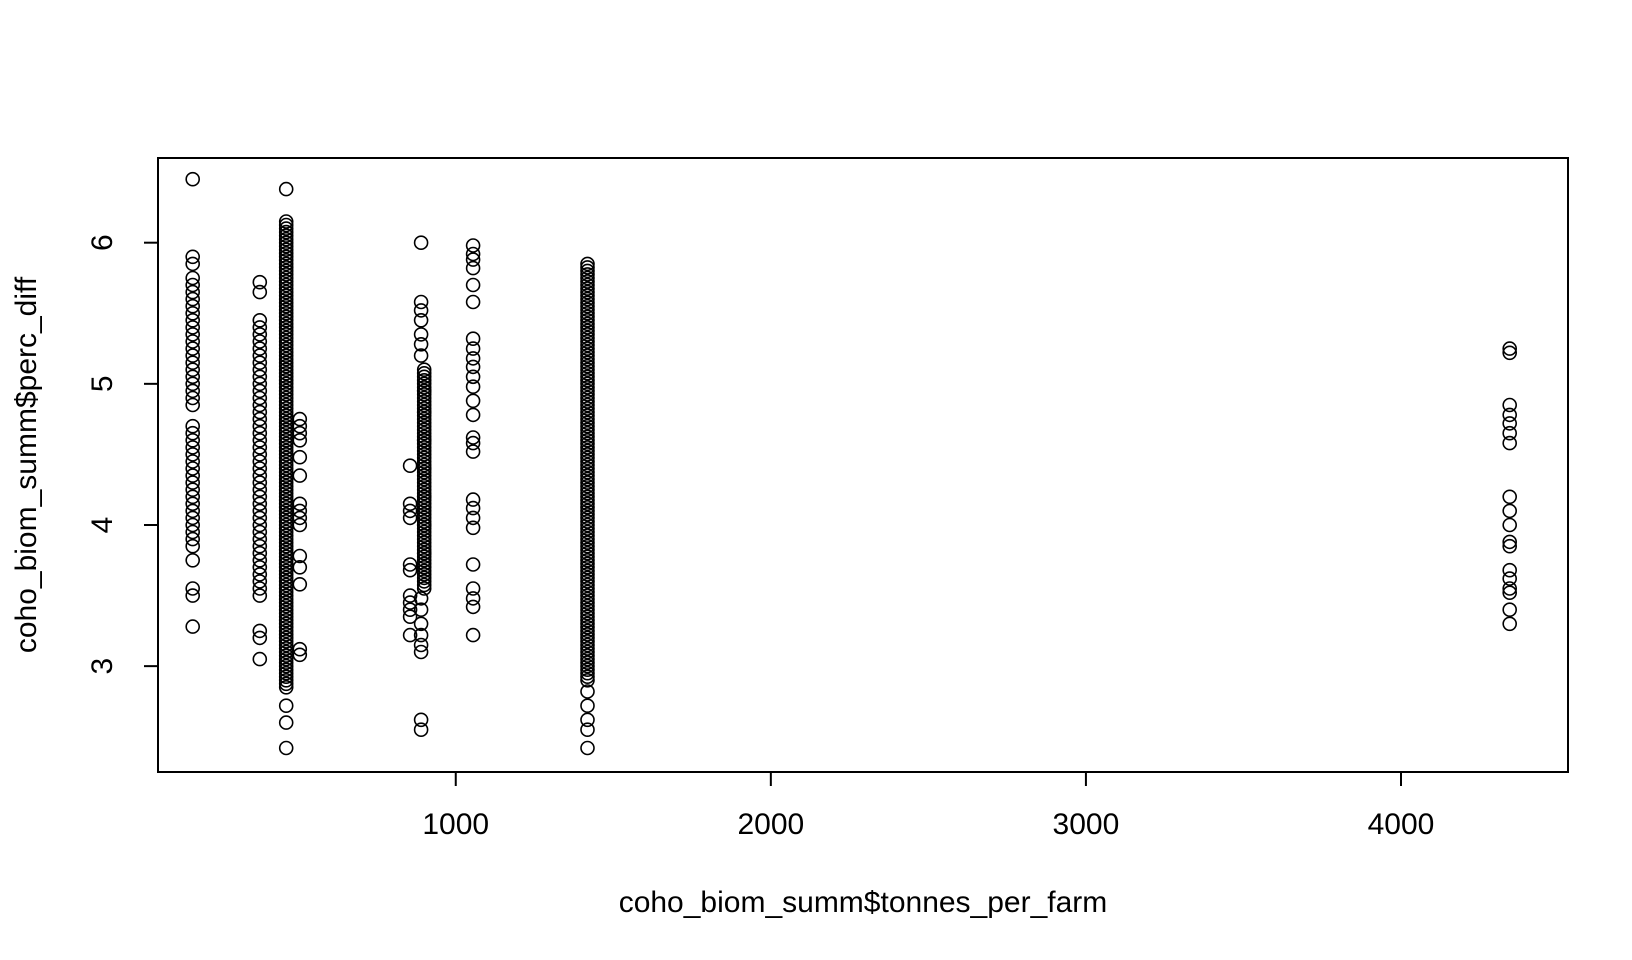 This screenshot has height=960, width=1632. What do you see at coordinates (455, 824) in the screenshot?
I see `x-tick-label-1000: 1000` at bounding box center [455, 824].